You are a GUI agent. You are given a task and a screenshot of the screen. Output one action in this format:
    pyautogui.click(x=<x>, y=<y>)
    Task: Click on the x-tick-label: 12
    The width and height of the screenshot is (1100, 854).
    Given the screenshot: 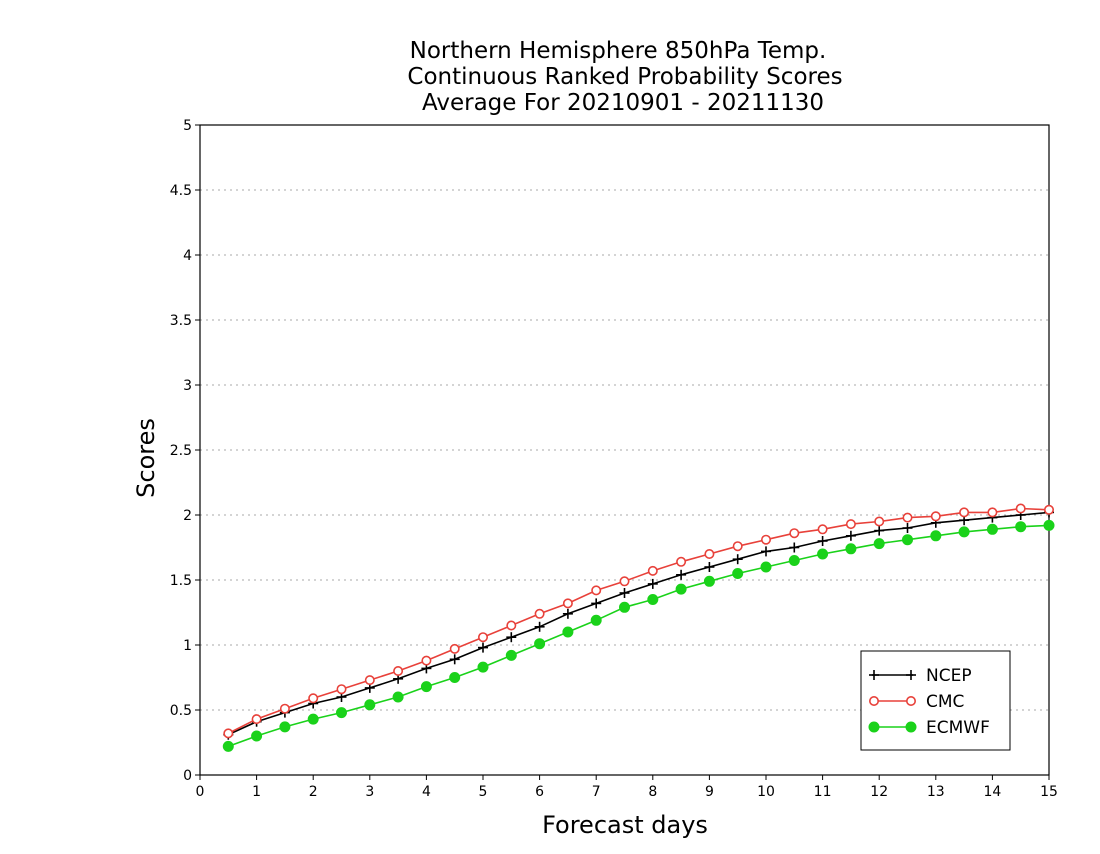 What is the action you would take?
    pyautogui.click(x=879, y=792)
    